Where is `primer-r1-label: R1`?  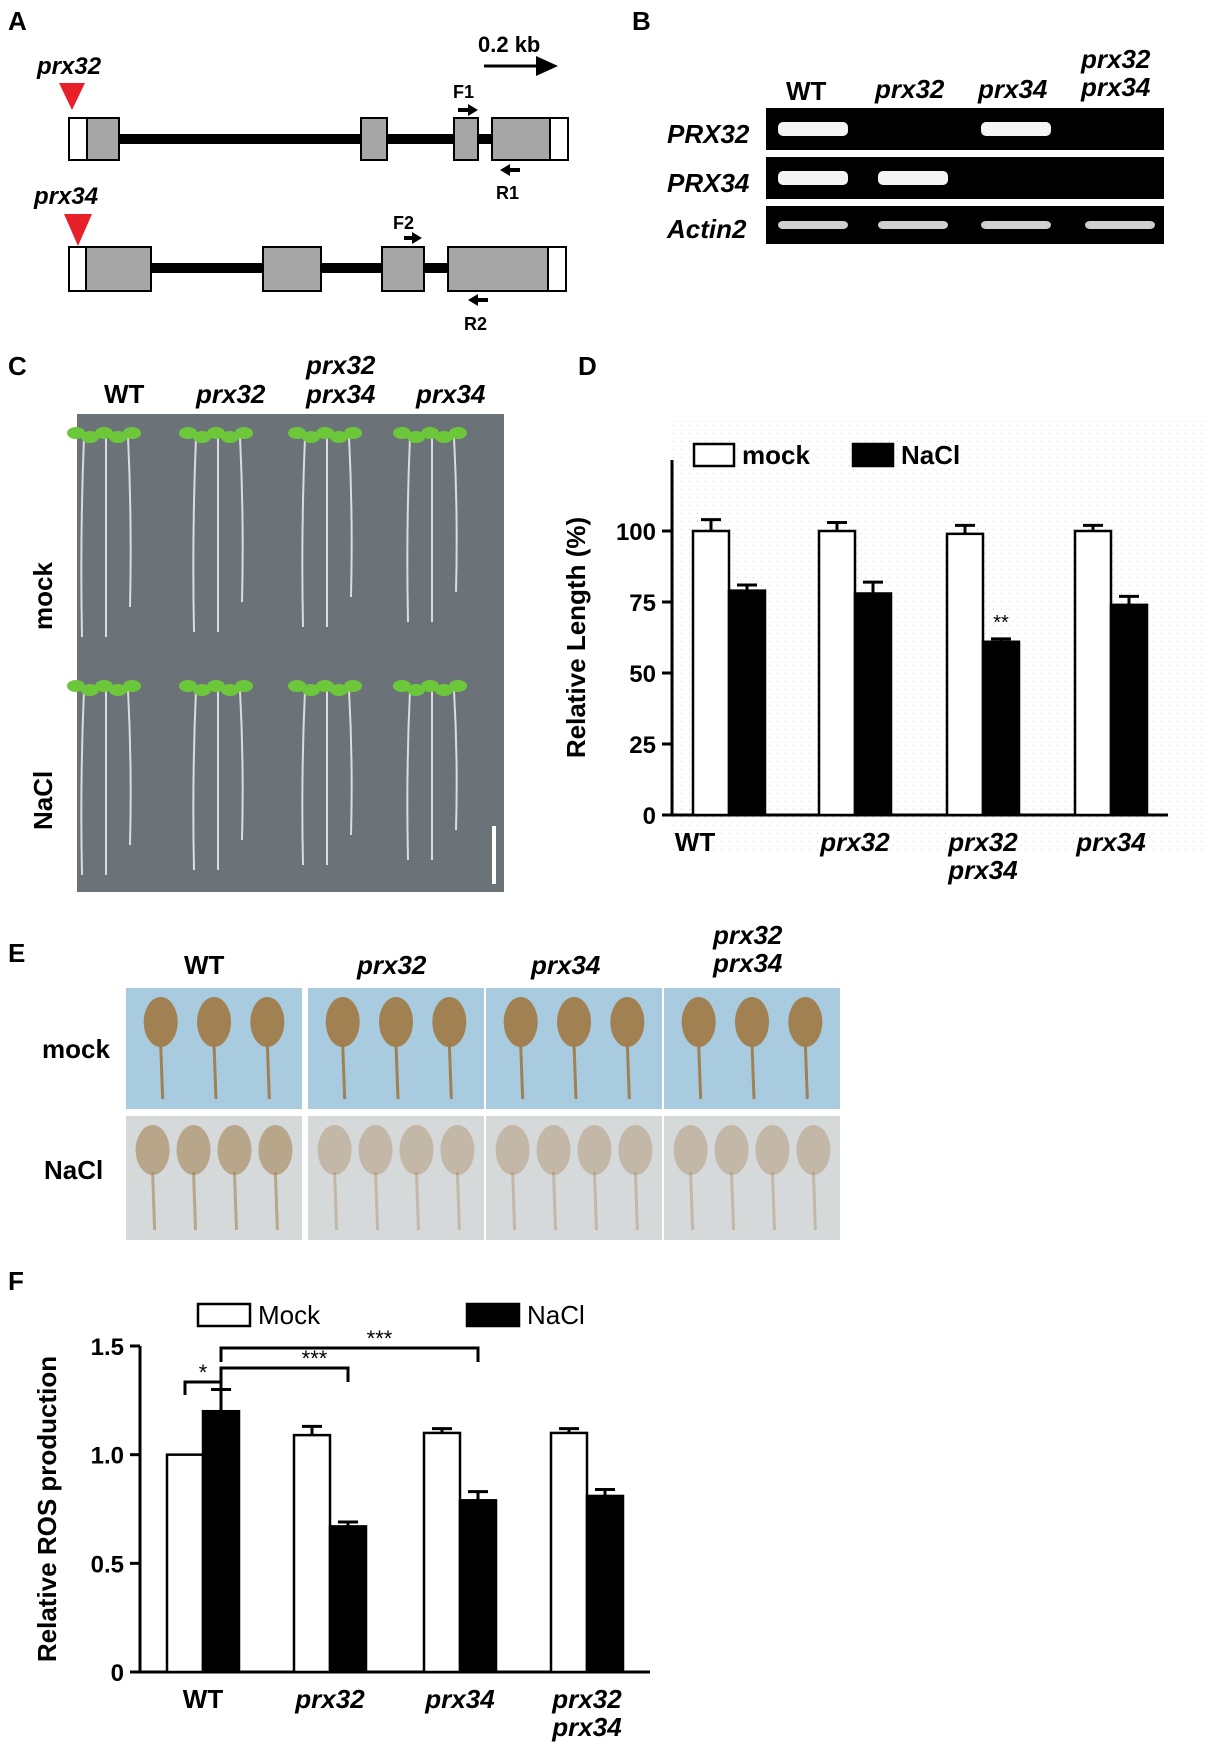 primer-r1-label: R1 is located at coordinates (507, 193).